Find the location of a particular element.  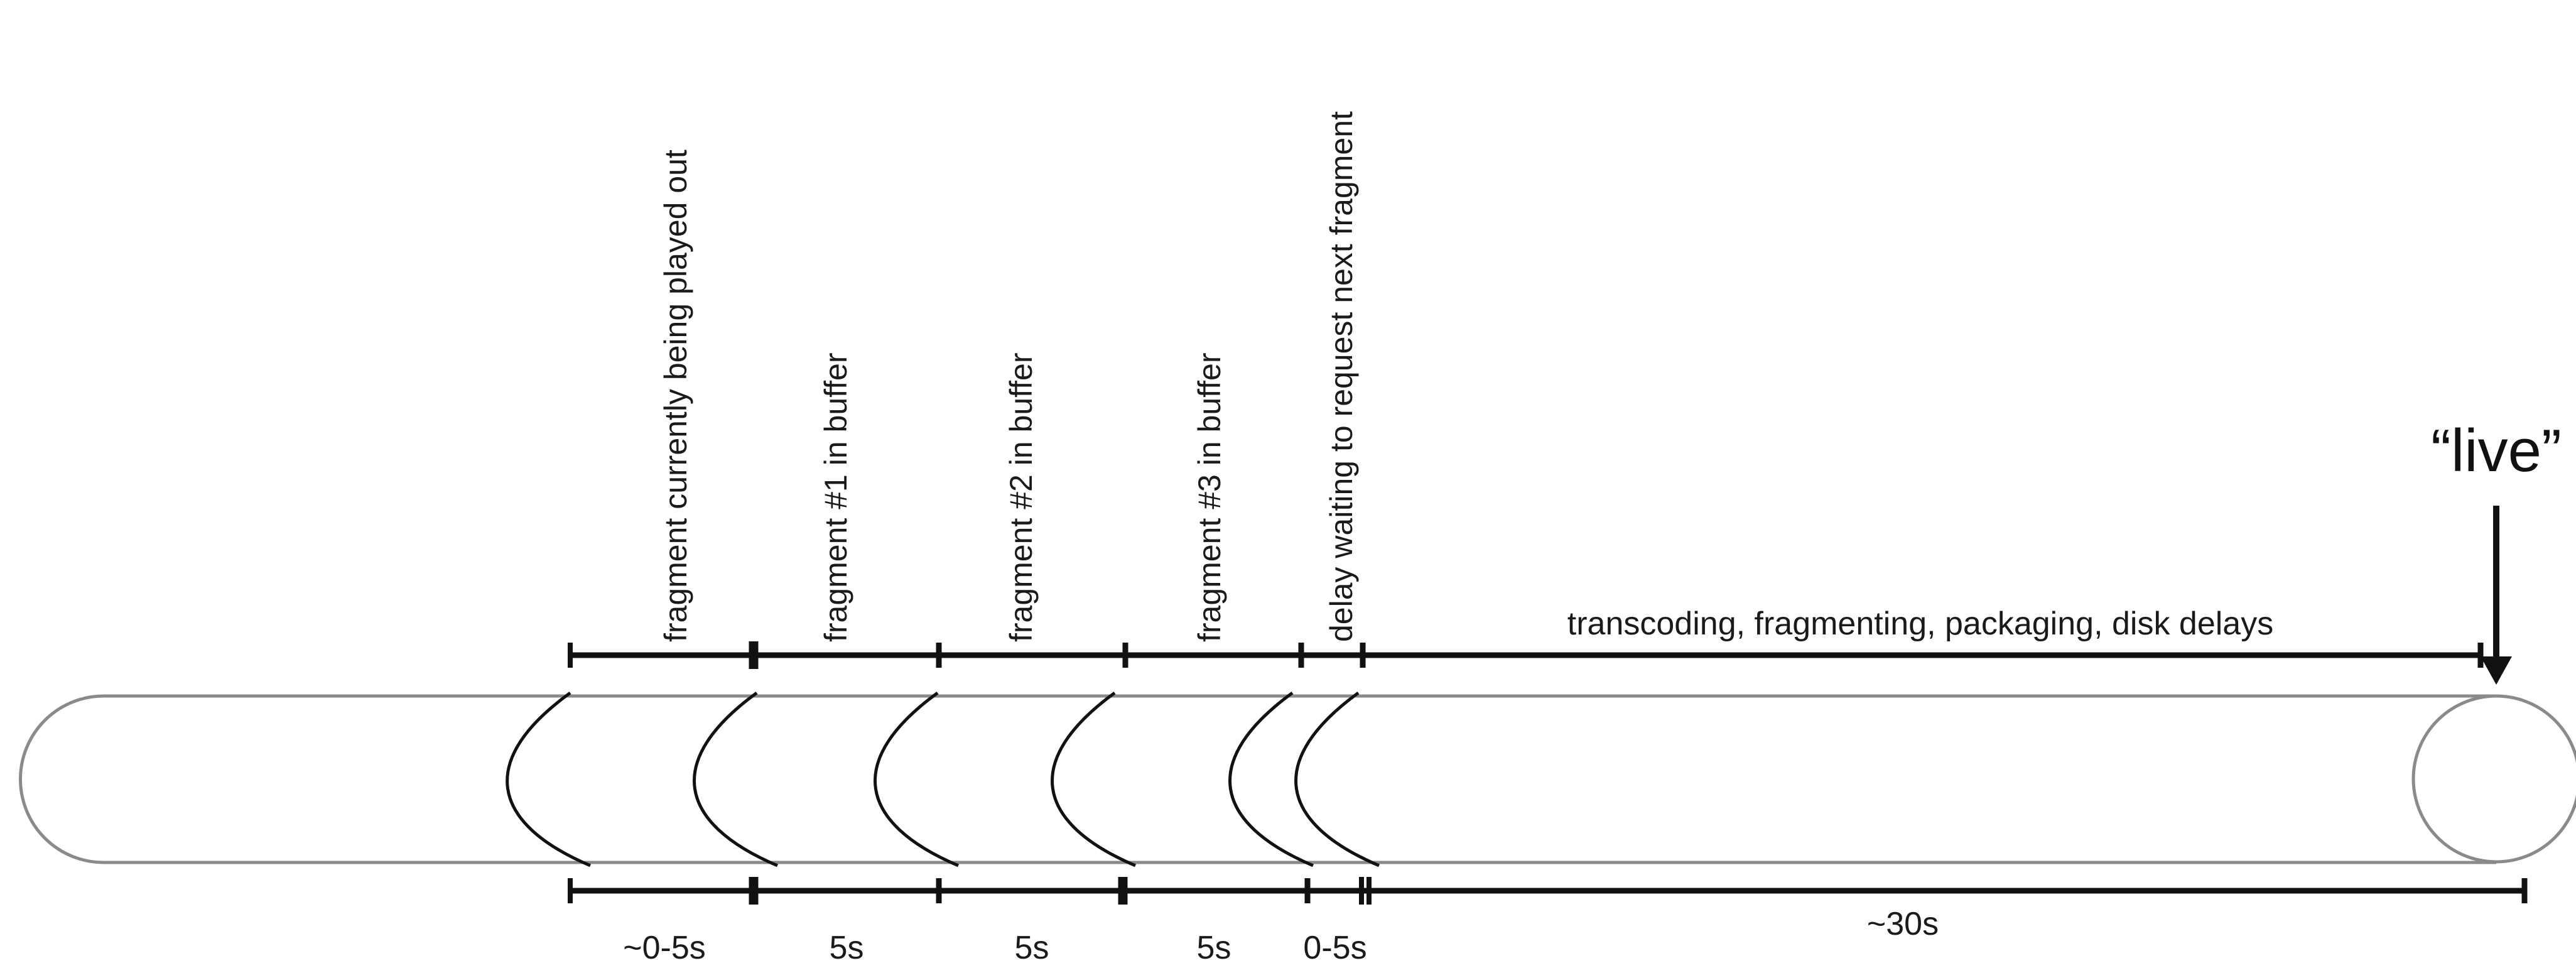

segment-label: fragment #2 in buffer is located at coordinates (1022, 497).